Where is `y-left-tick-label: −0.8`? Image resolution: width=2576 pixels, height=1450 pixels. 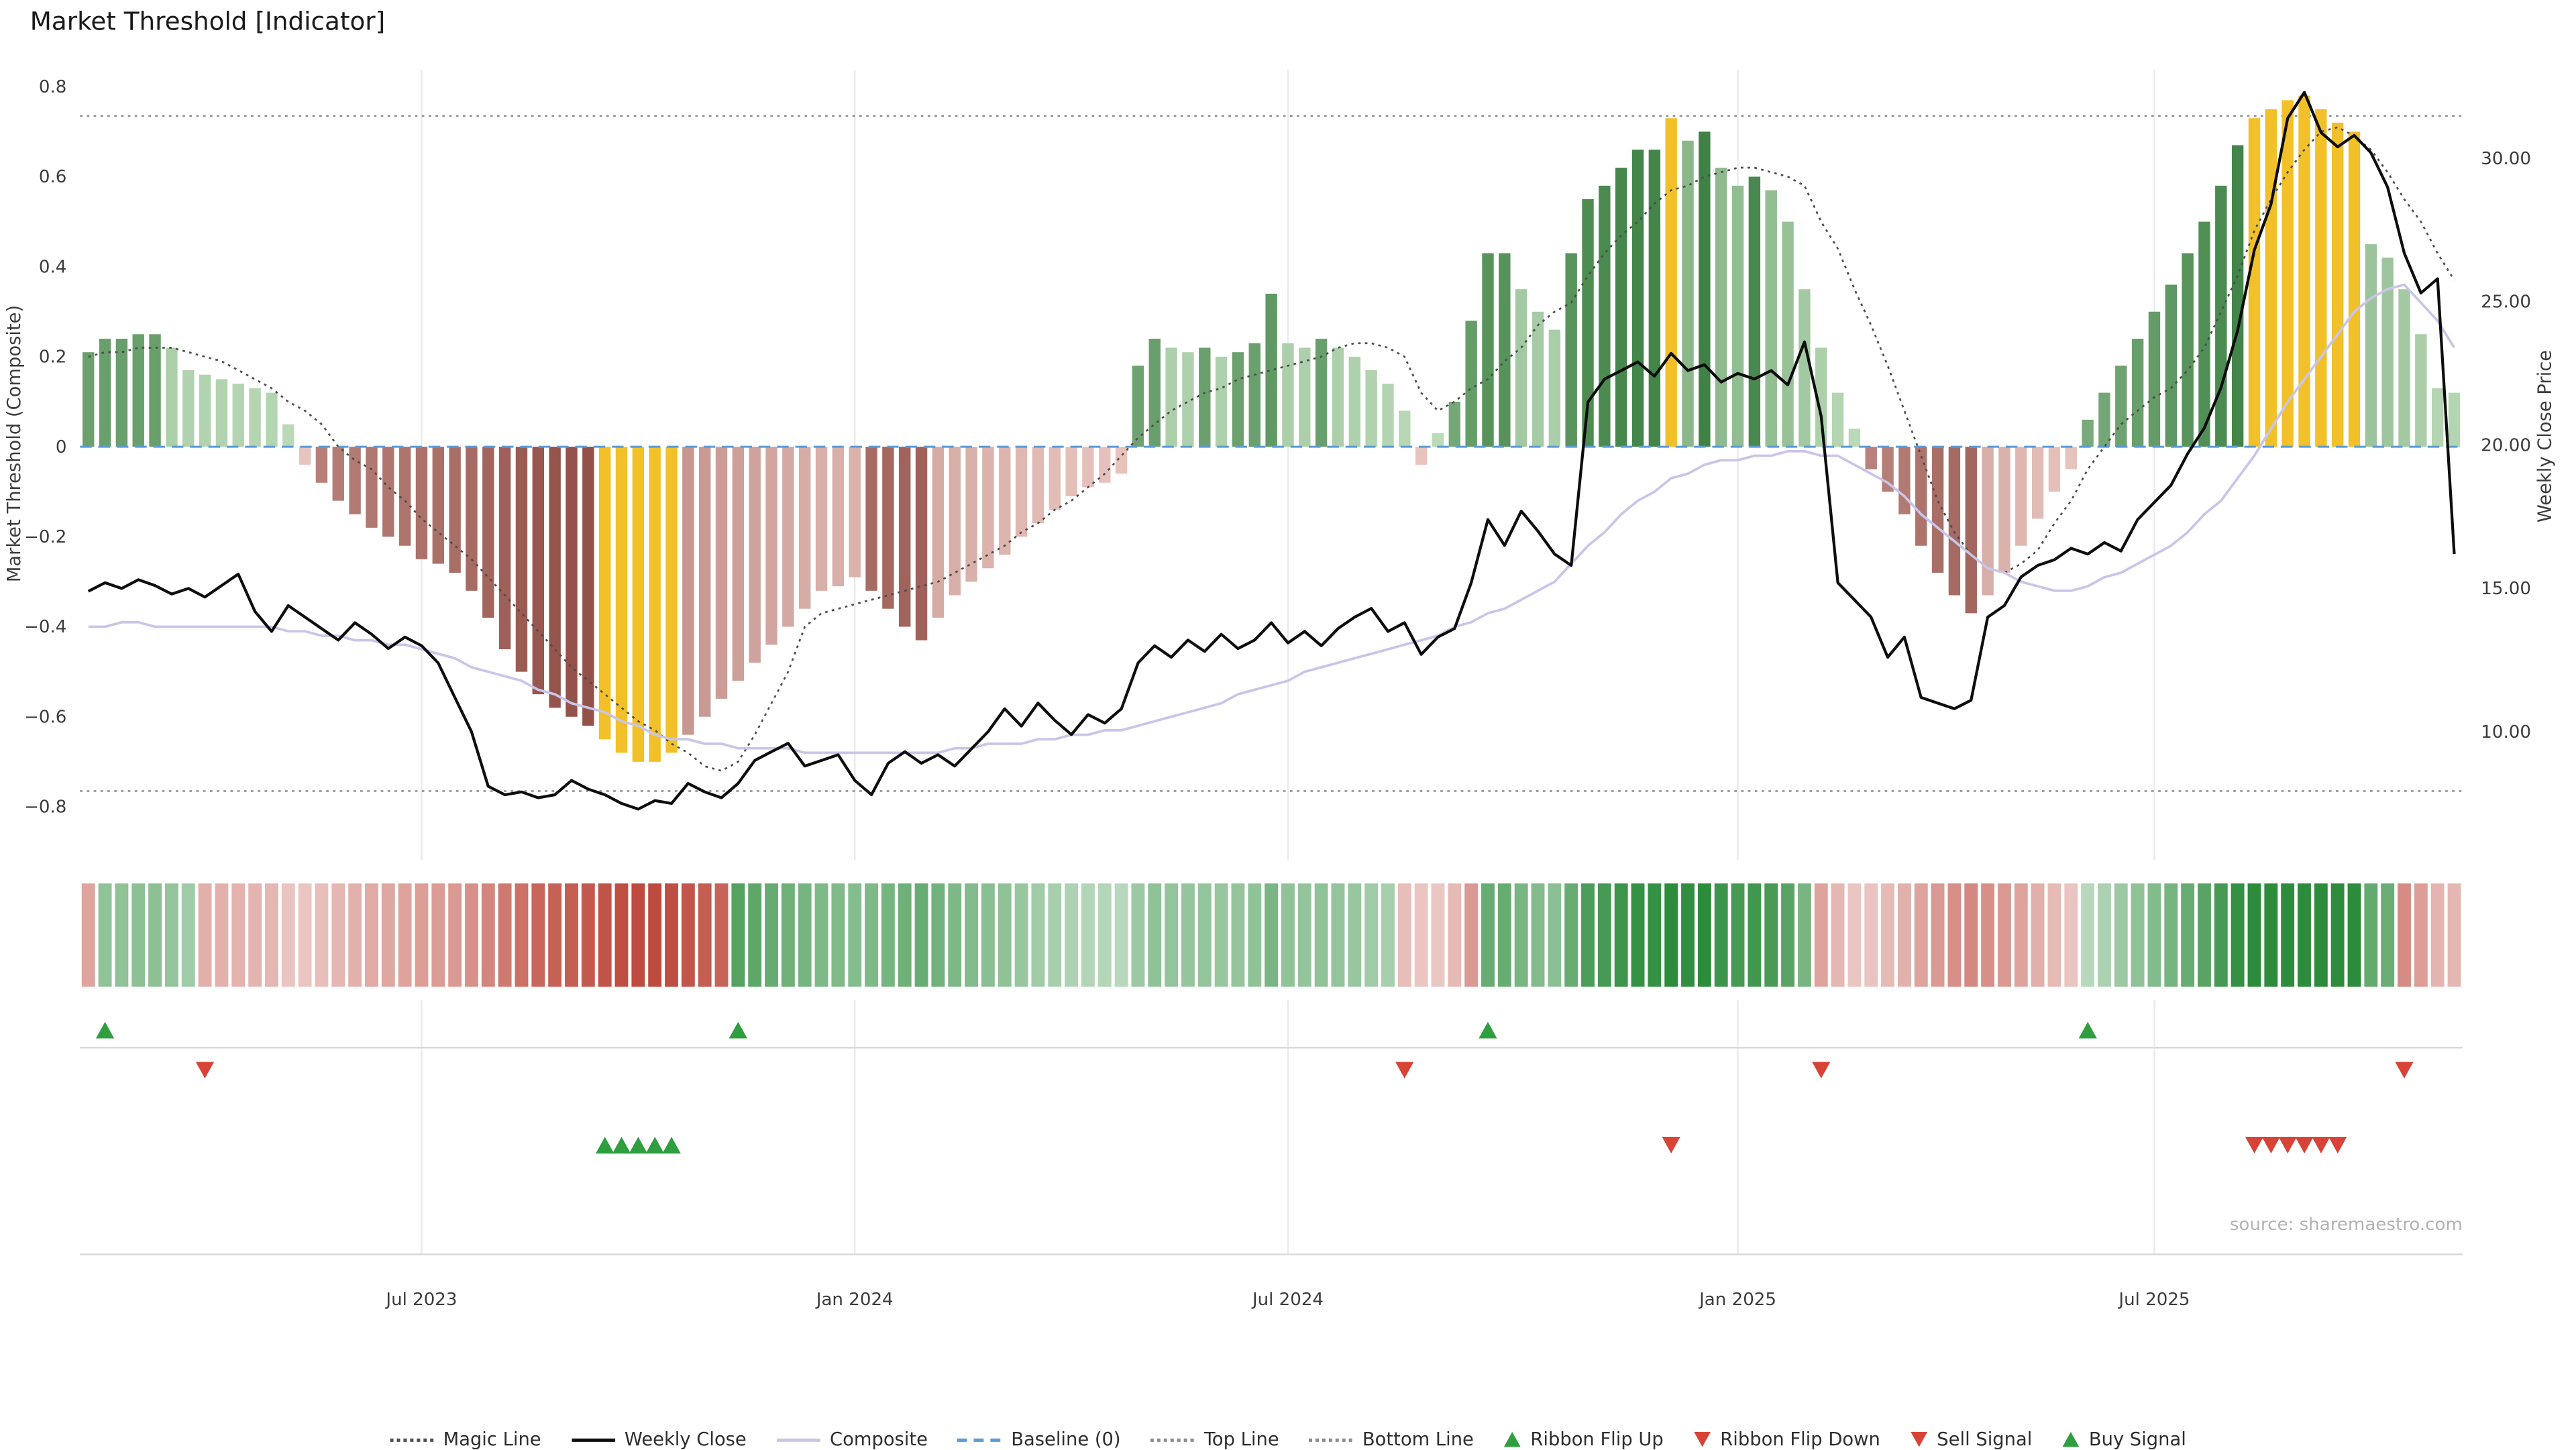
y-left-tick-label: −0.8 is located at coordinates (45, 807).